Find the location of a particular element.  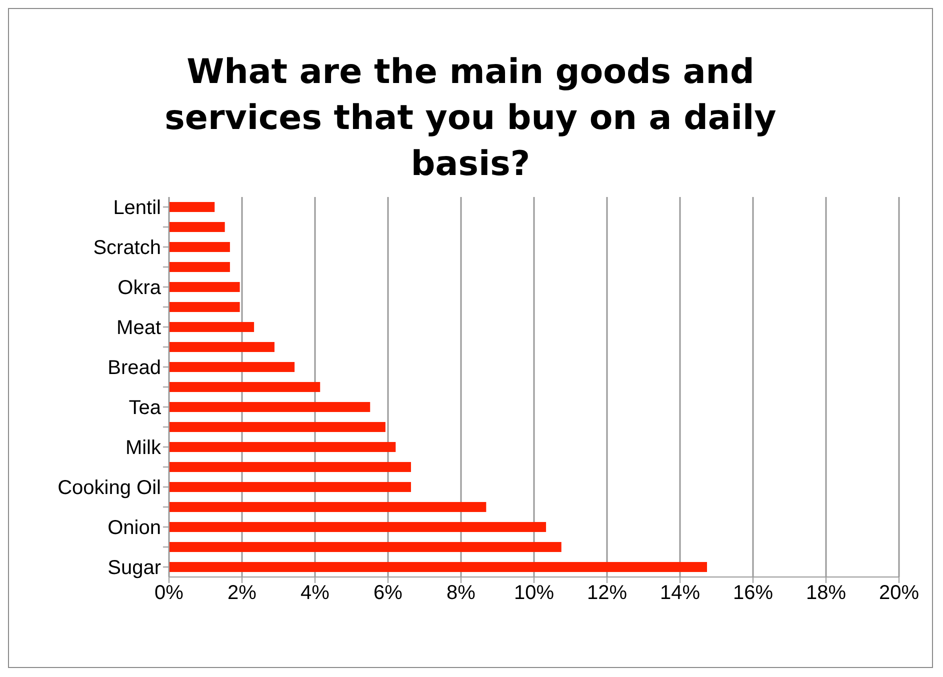

y-tick-label: Cooking Oil is located at coordinates (109, 488).